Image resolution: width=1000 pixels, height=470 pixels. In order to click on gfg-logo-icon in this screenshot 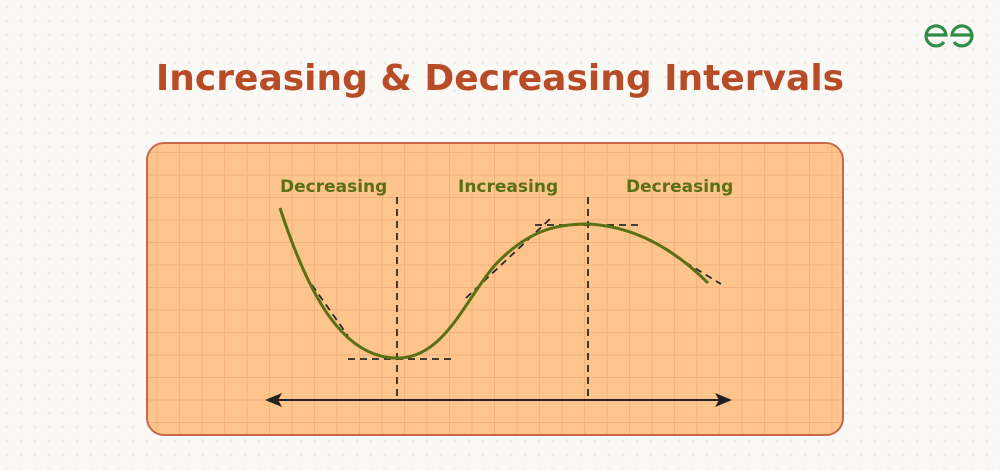, I will do `click(949, 36)`.